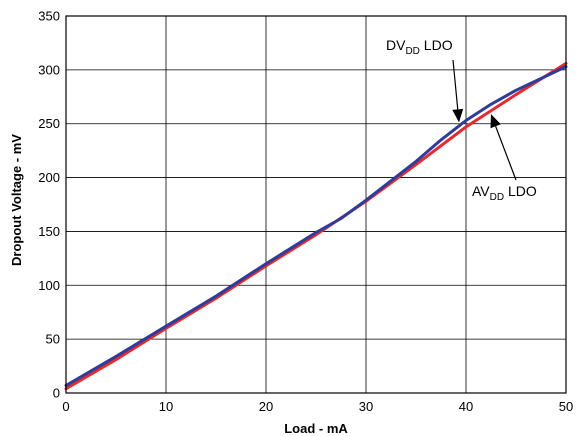 This screenshot has height=436, width=578. I want to click on annotation-label: AVDD LDO, so click(504, 193).